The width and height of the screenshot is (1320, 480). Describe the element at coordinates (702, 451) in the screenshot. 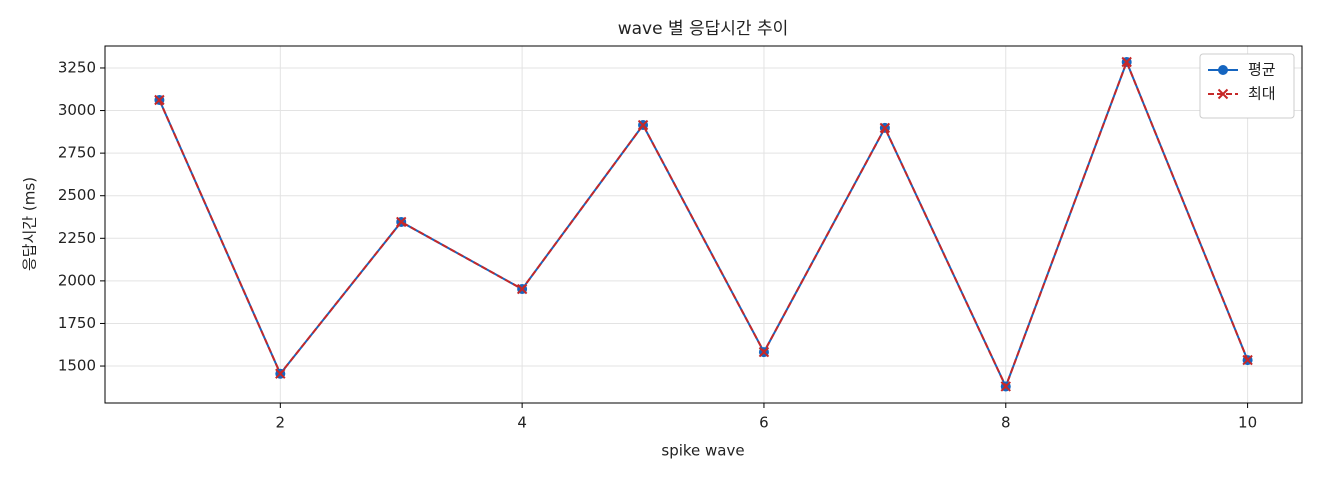

I see `x-axis-label: spike wave` at that location.